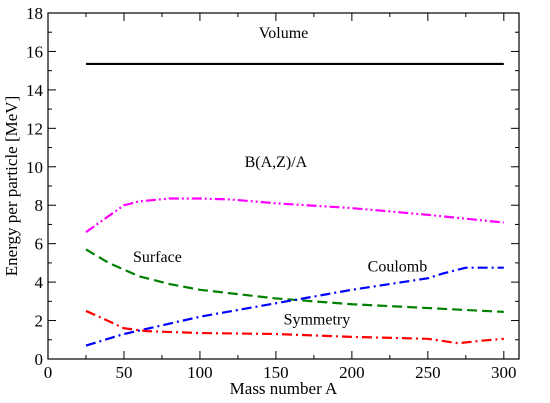  I want to click on surface-label: Surface, so click(157, 257).